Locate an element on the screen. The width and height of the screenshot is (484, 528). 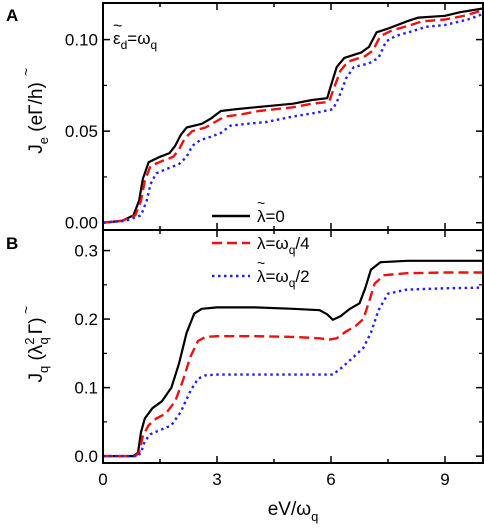
y-tick-label-b-1: 0.1 is located at coordinates (86, 388).